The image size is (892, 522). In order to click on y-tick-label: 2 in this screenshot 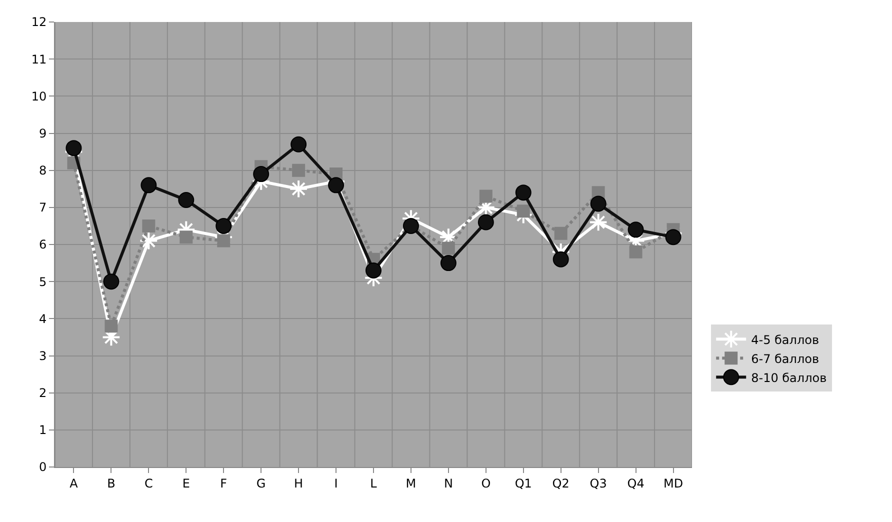, I will do `click(42, 393)`.